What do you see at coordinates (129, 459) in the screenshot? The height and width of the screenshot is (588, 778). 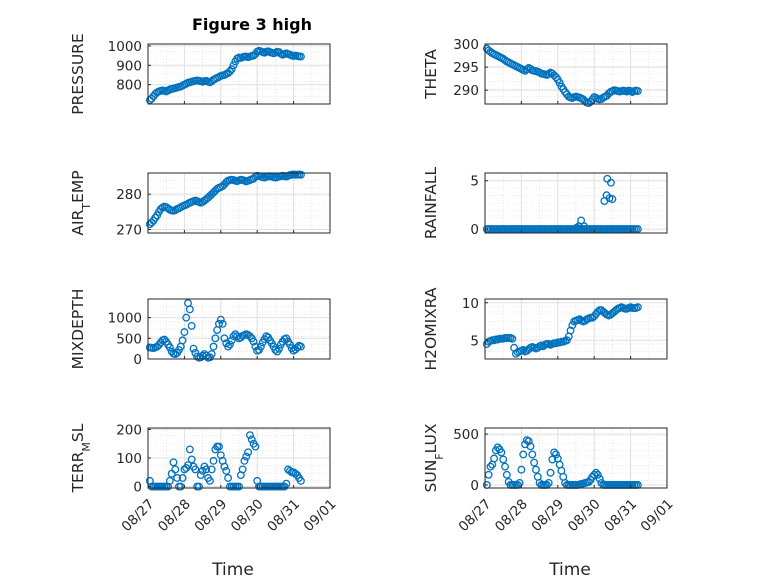 I see `y-tick-label: 100` at bounding box center [129, 459].